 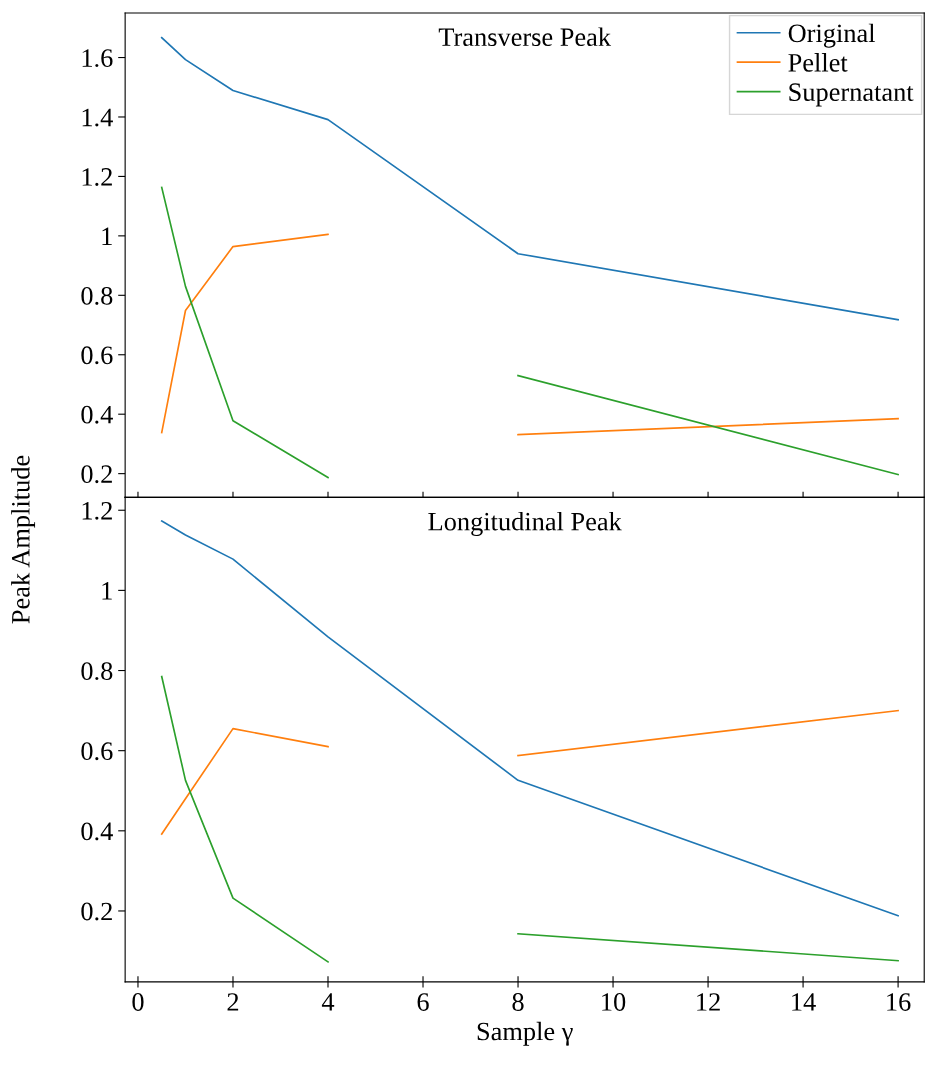 I want to click on x-tick-label: 6, so click(x=423, y=1002).